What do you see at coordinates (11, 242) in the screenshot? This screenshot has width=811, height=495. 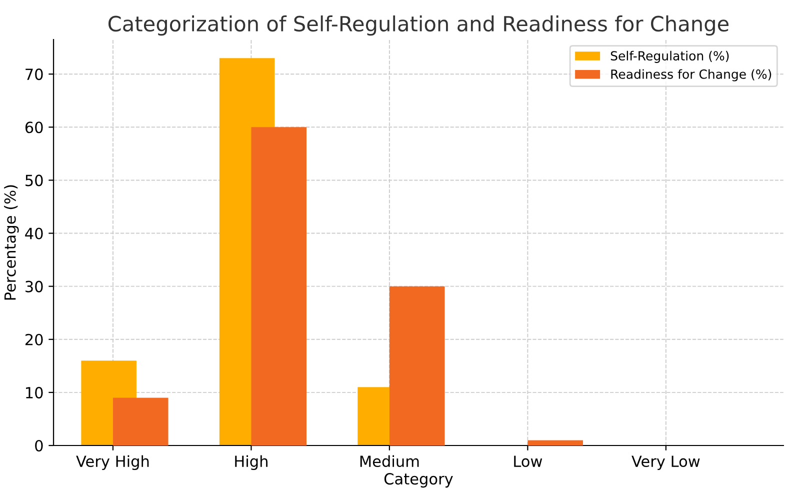 I see `y-axis-title: Percentage (%)` at bounding box center [11, 242].